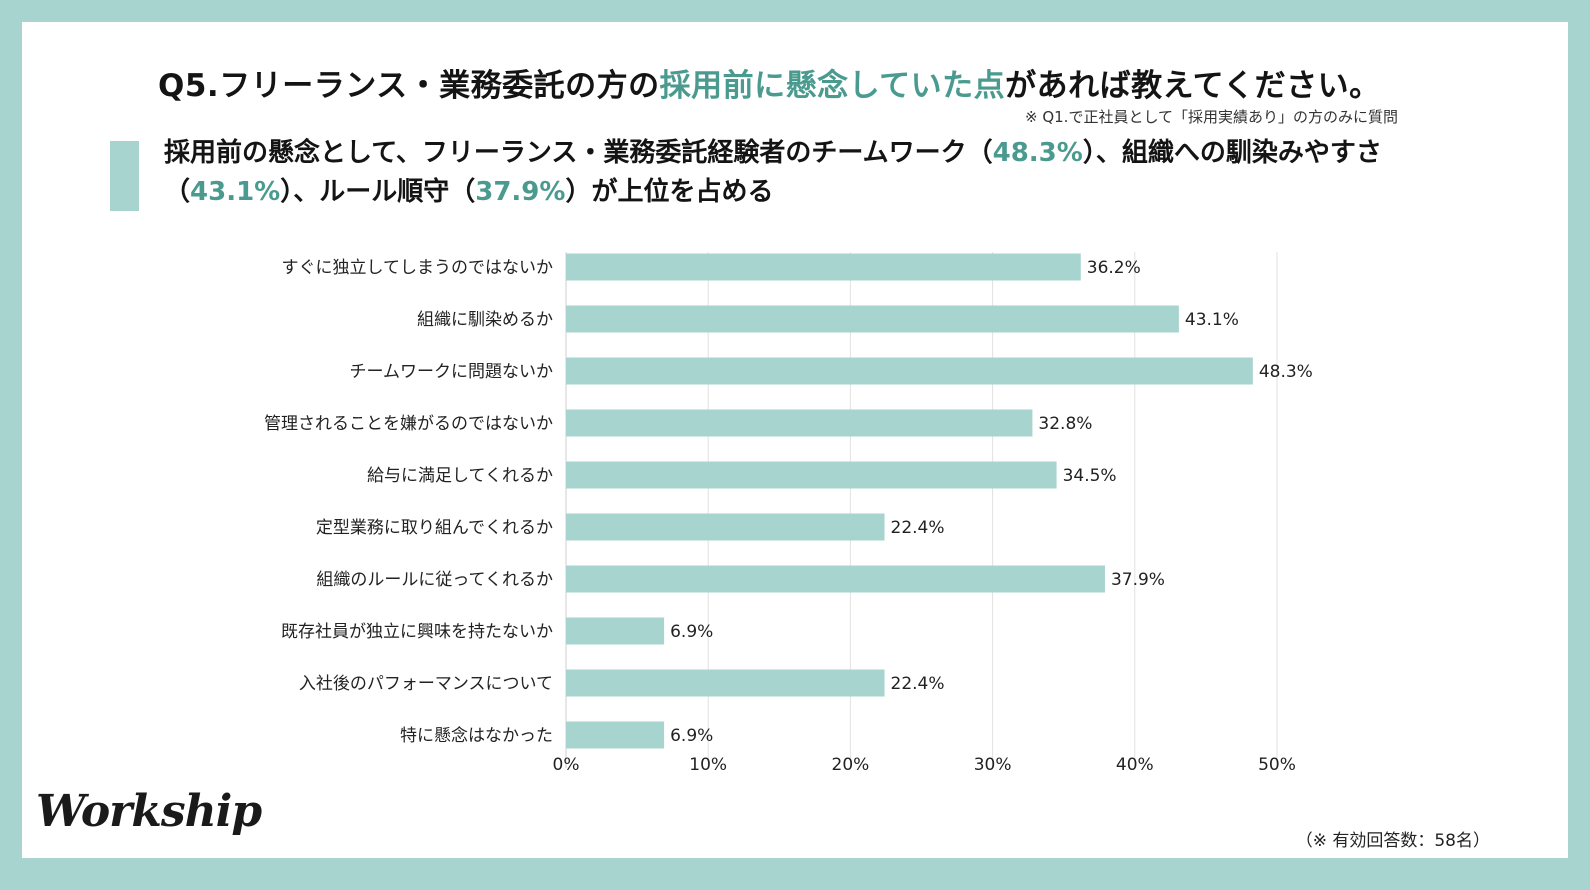 This screenshot has width=1590, height=890. What do you see at coordinates (235, 192) in the screenshot?
I see `summary-value: 43.1%` at bounding box center [235, 192].